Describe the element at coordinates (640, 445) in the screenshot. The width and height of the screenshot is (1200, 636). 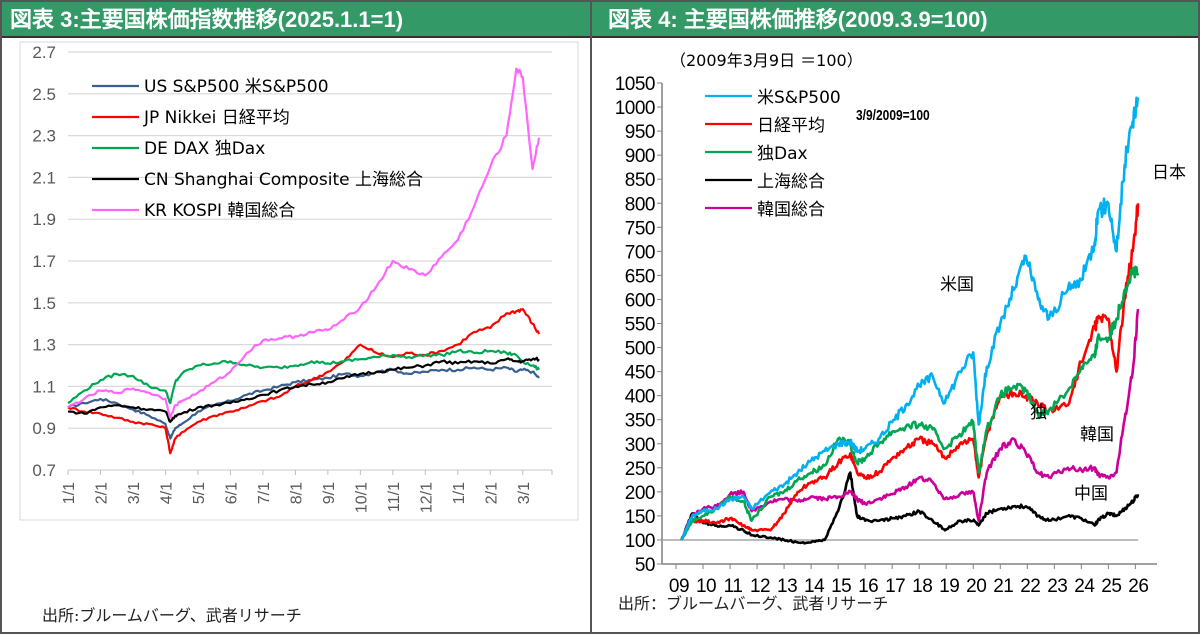
I see `y-tick-label: 300` at that location.